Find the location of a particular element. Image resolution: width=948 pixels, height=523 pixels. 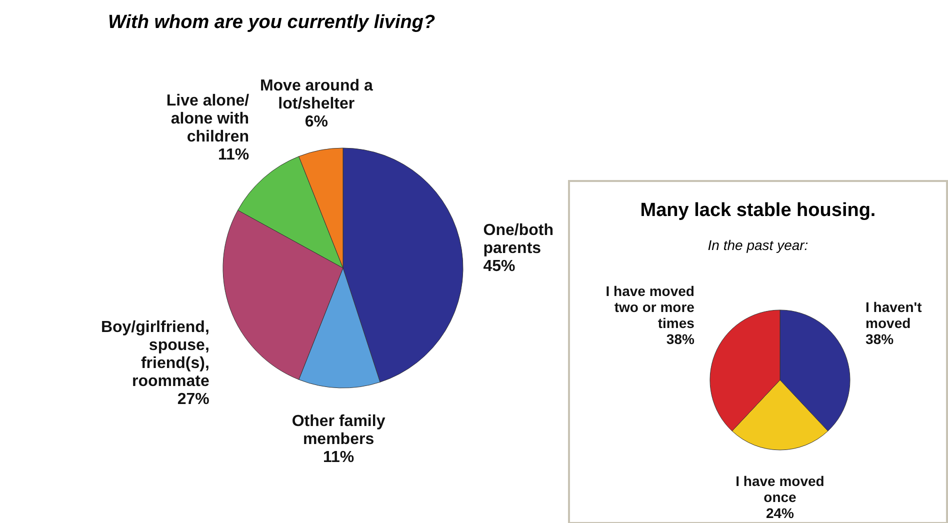

slice-label: Live alone/ alone with children is located at coordinates (208, 119).